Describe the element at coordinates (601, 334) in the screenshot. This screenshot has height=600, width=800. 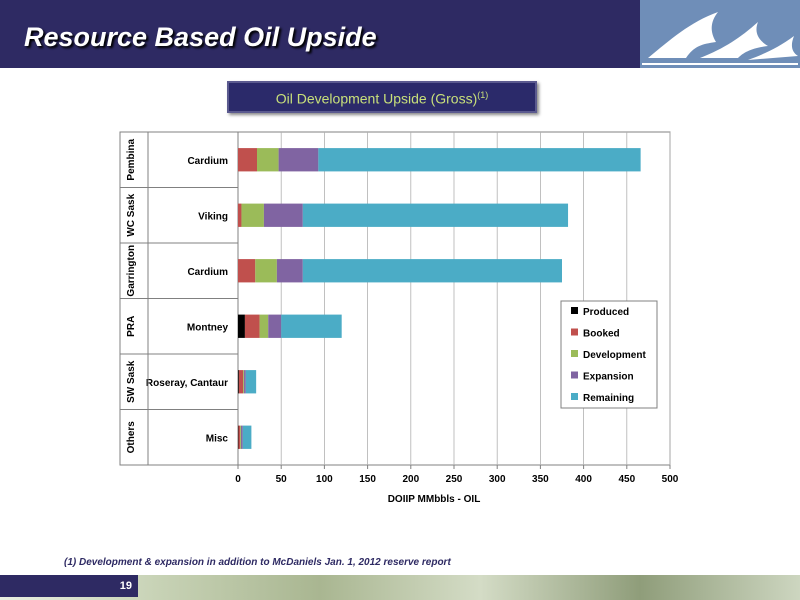
I see `legend-entry: Booked` at that location.